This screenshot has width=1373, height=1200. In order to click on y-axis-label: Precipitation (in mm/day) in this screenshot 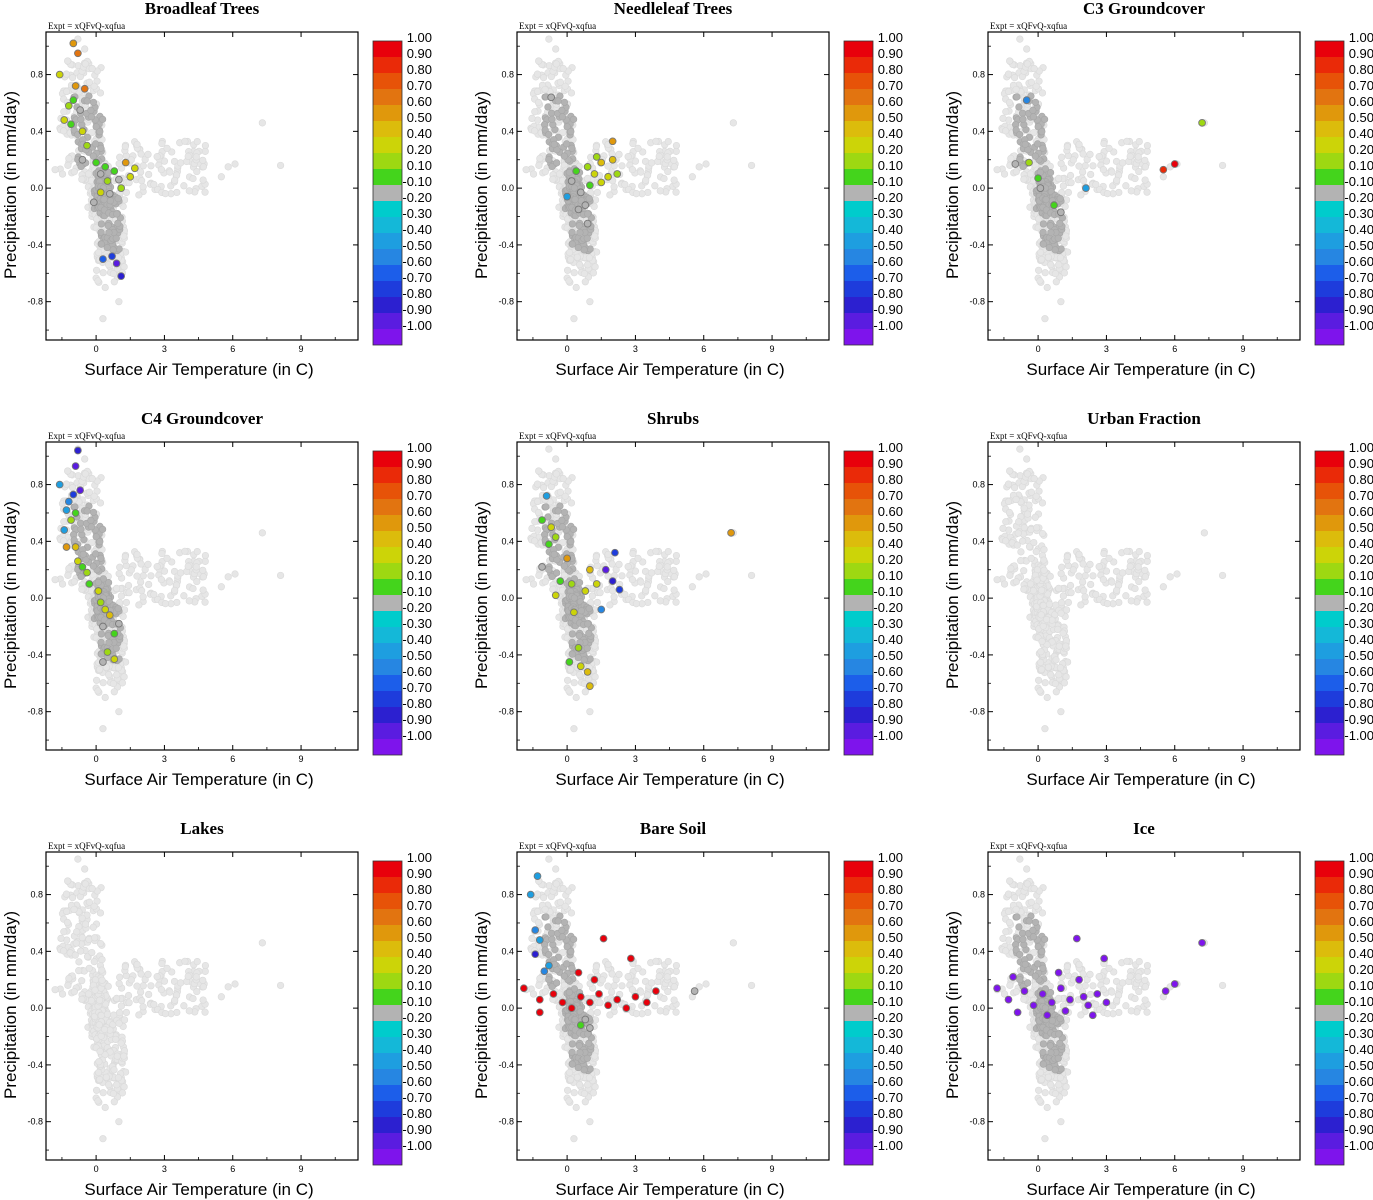, I will do `click(481, 185)`.